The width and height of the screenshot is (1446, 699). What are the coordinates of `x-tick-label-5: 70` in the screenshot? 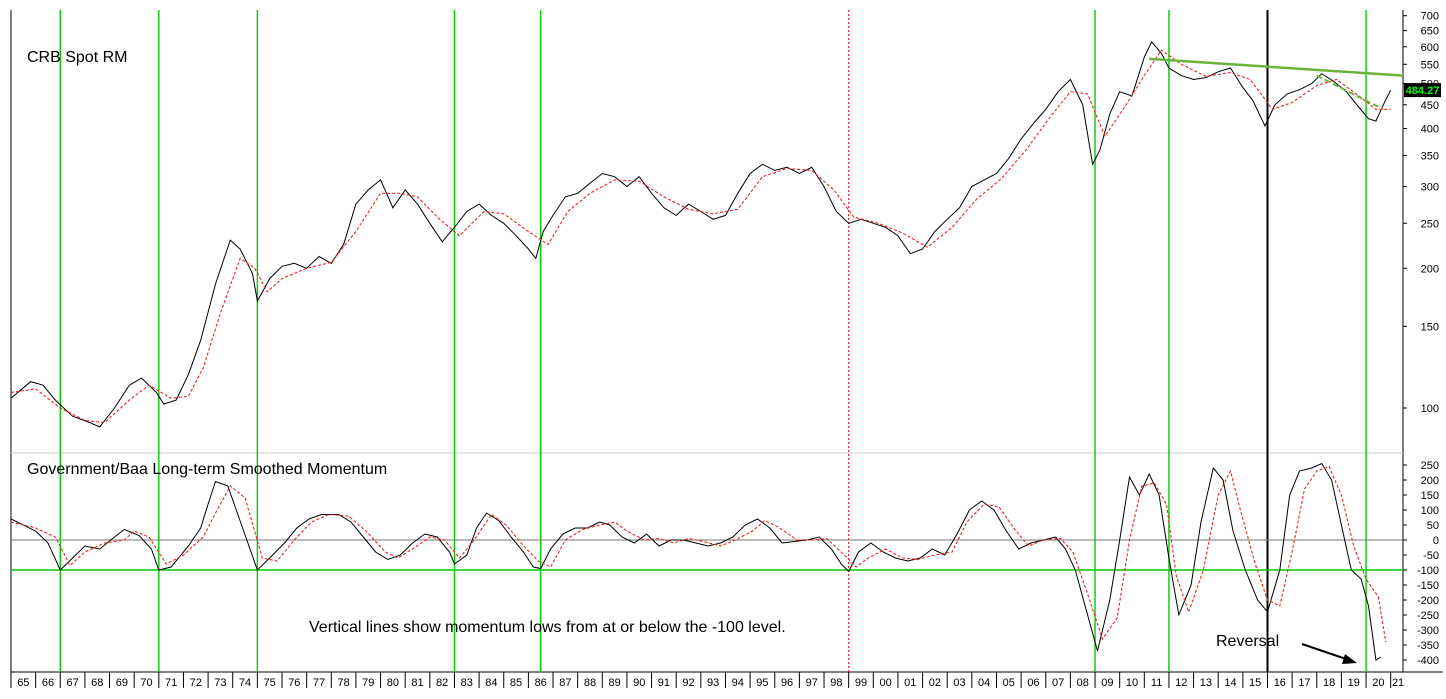 It's located at (146, 683).